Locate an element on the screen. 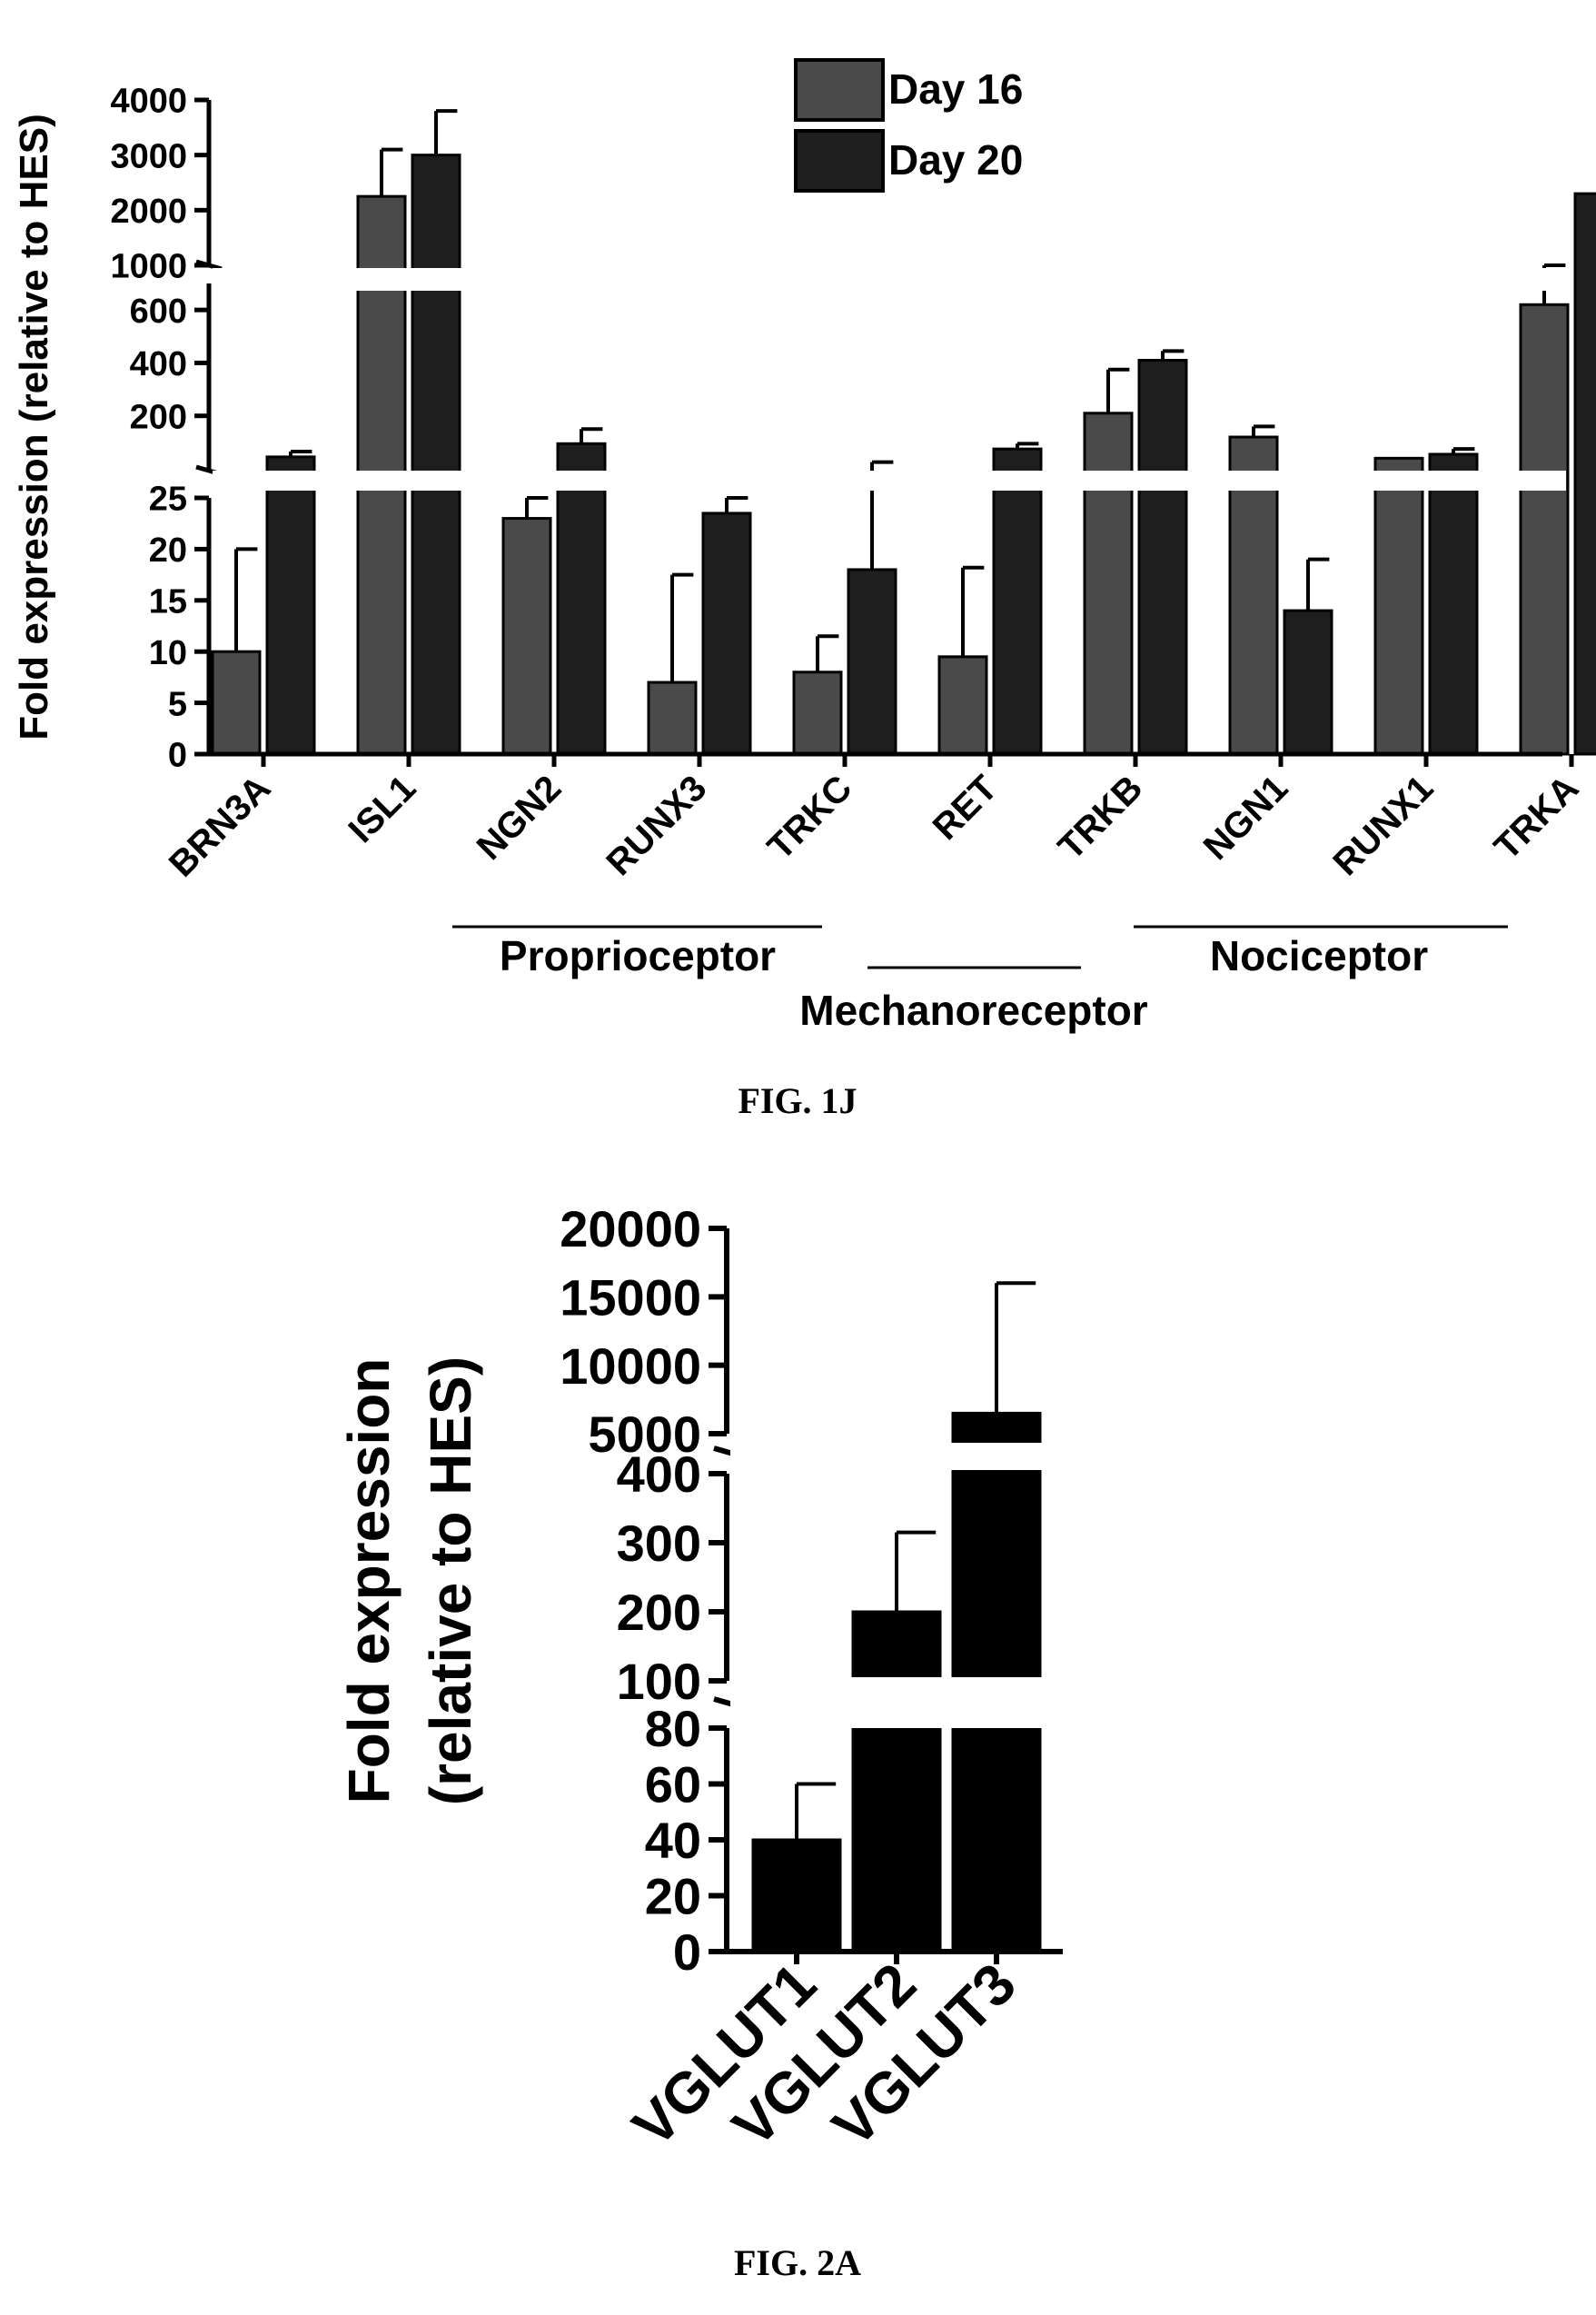 This screenshot has width=1596, height=2315. y-axis-label-line-1: Fold expression is located at coordinates (368, 1581).